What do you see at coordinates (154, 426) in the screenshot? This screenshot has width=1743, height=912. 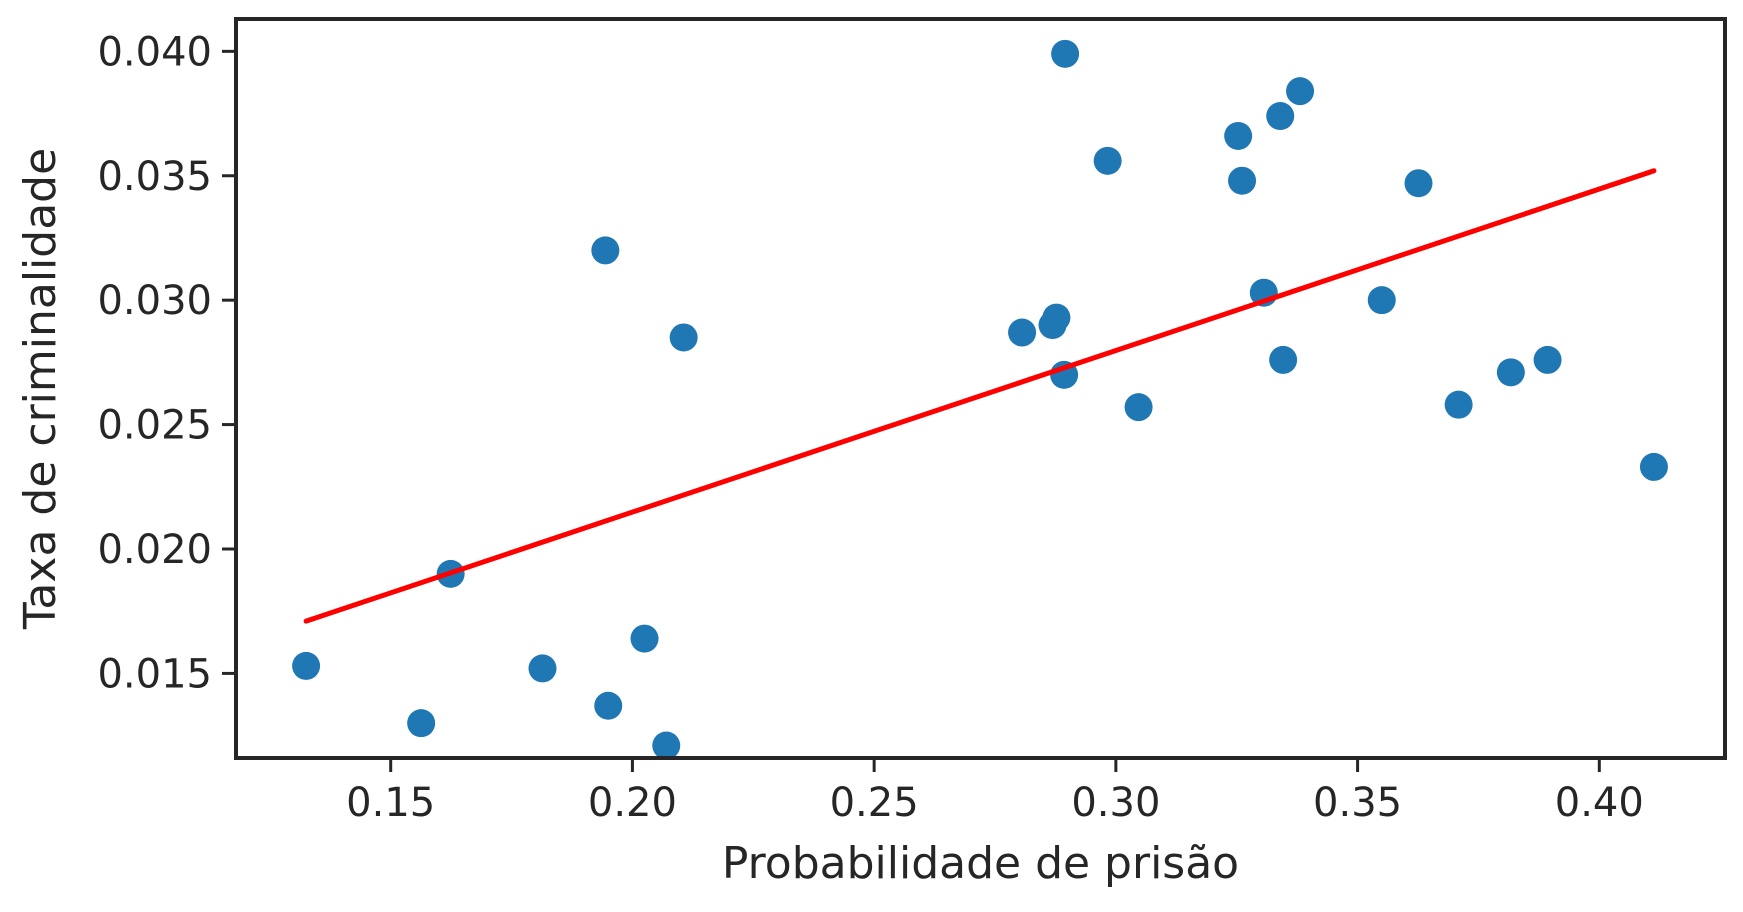 I see `y-tick-label-3: 0.025` at bounding box center [154, 426].